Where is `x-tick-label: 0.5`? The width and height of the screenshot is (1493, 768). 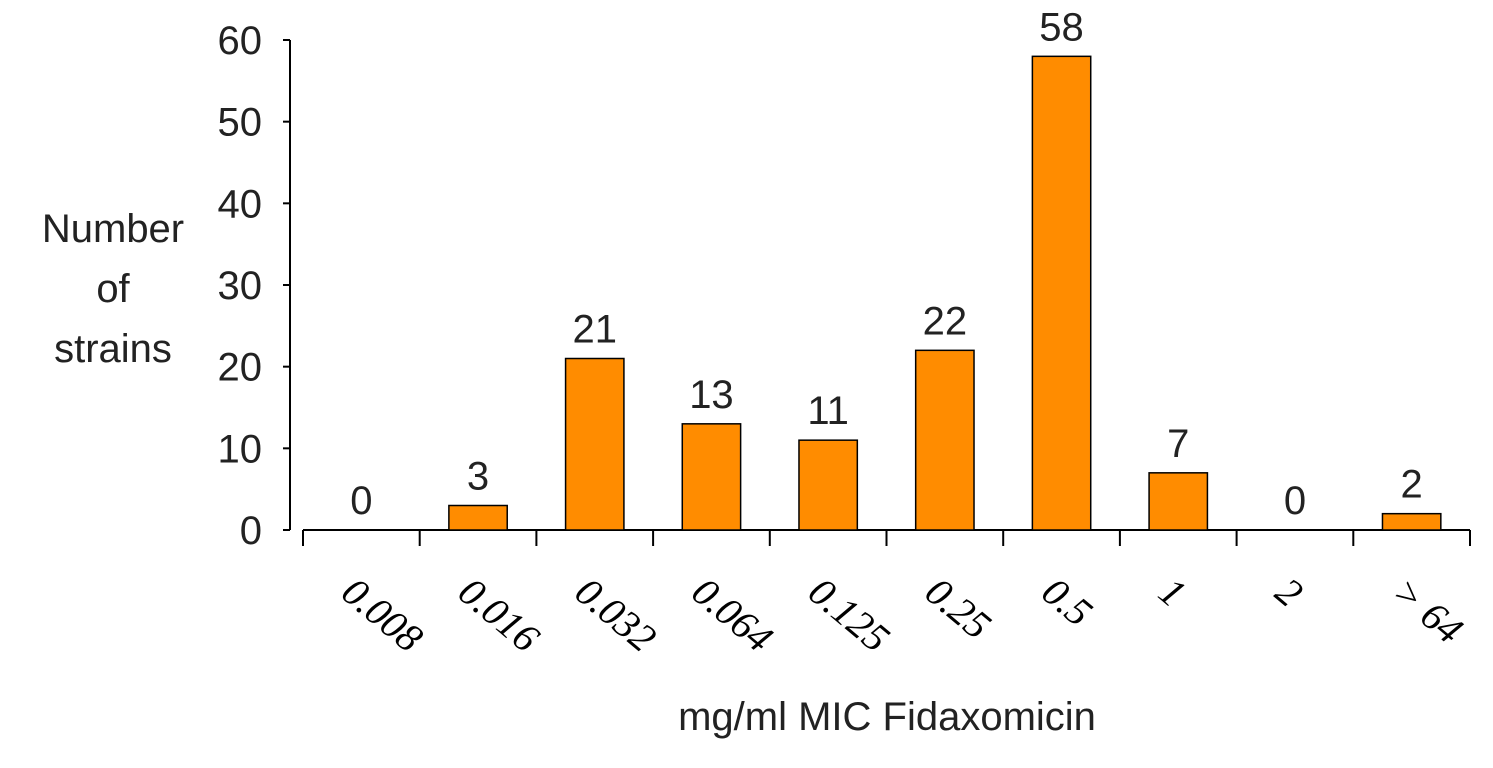 x-tick-label: 0.5 is located at coordinates (1067, 601).